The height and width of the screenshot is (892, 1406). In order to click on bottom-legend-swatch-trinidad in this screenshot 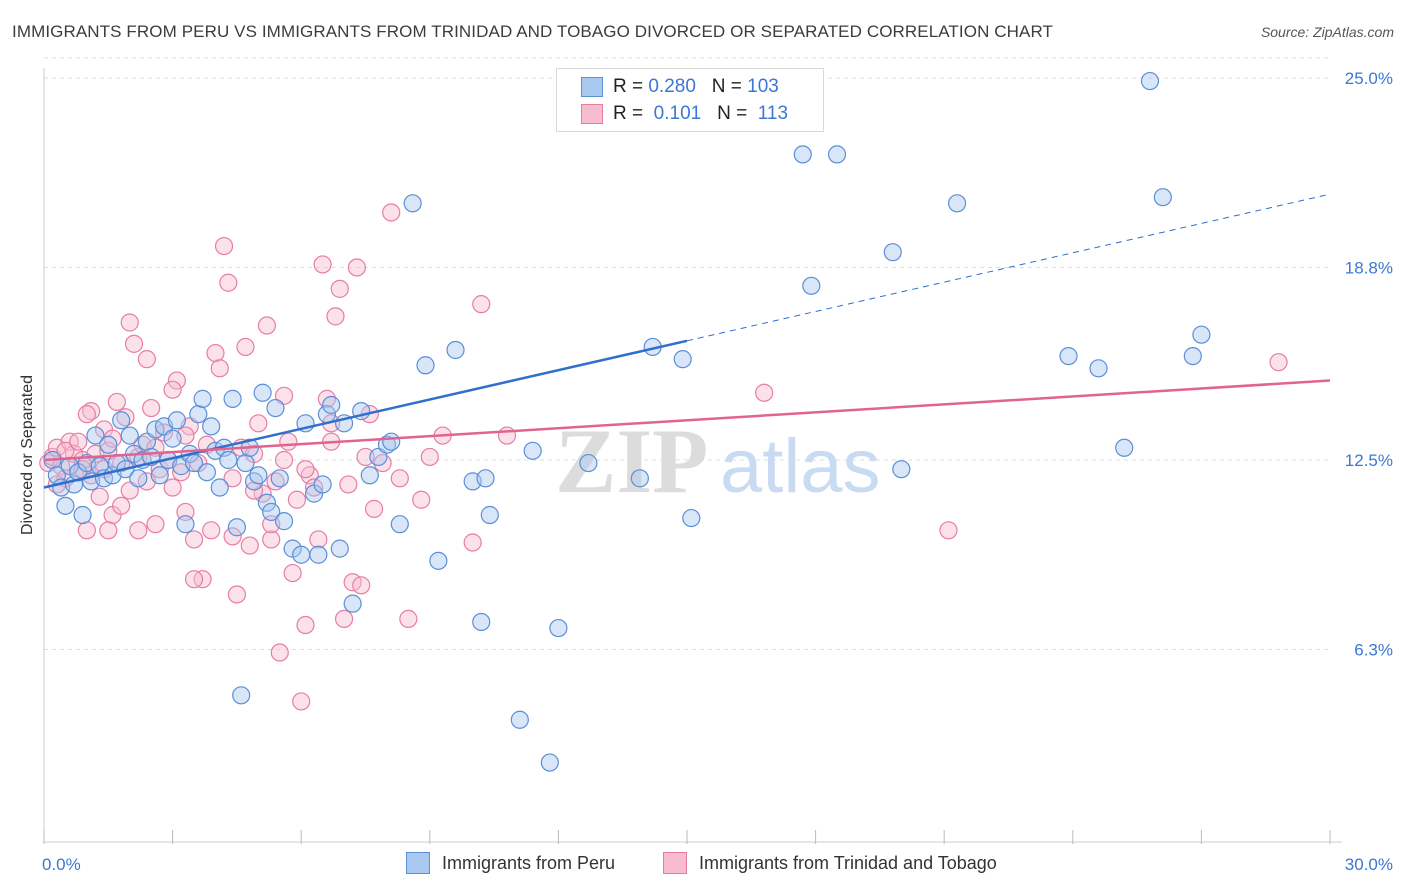, I will do `click(675, 863)`.